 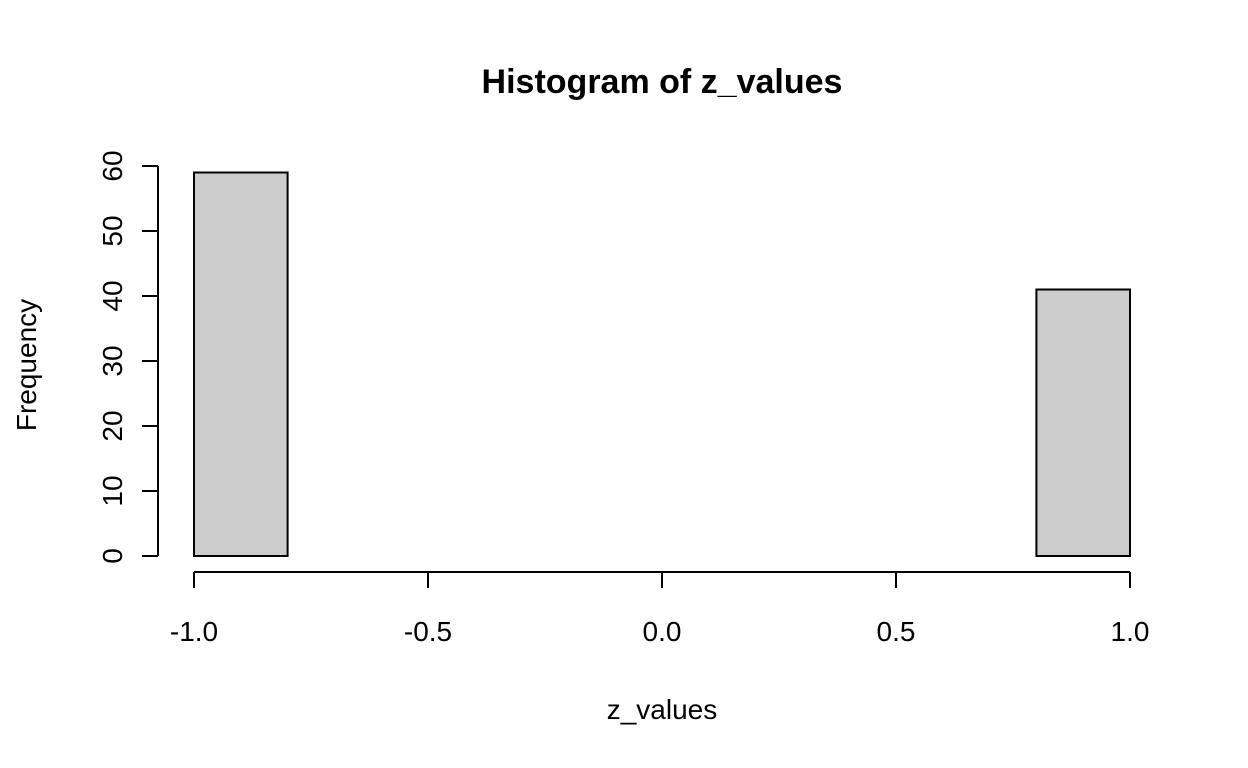 What do you see at coordinates (662, 709) in the screenshot?
I see `x-axis-label: z_values` at bounding box center [662, 709].